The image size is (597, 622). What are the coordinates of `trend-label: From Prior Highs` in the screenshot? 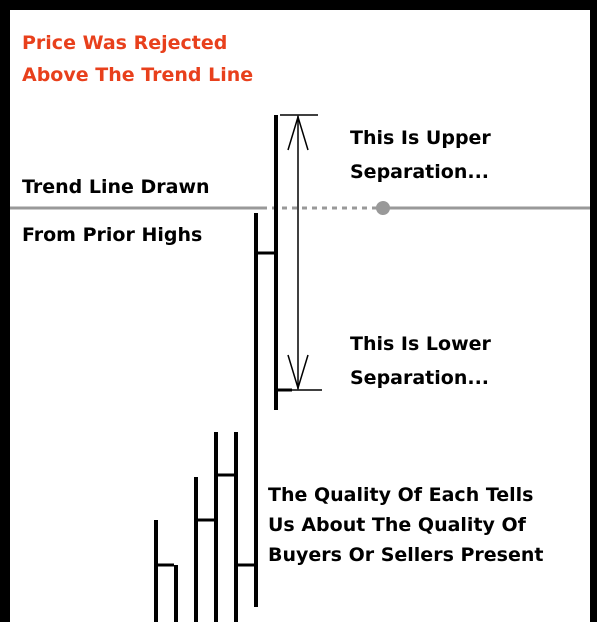 It's located at (112, 235).